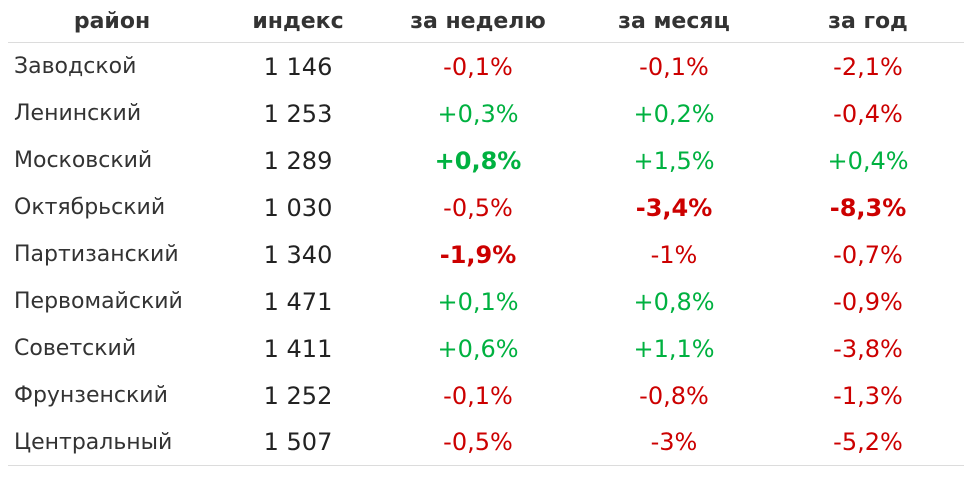 This screenshot has width=978, height=477. I want to click on district-name: Московский, so click(83, 160).